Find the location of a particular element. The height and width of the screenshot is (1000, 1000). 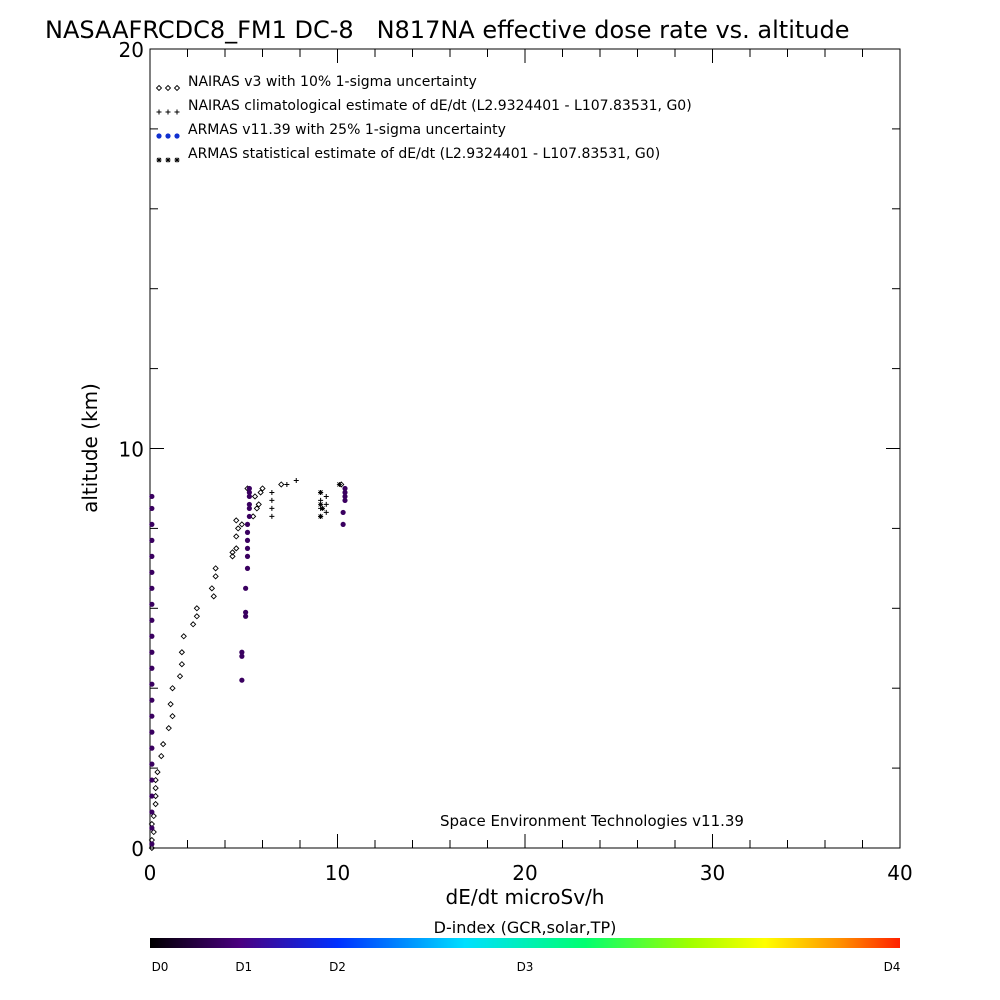

colorbar-label: D4 is located at coordinates (892, 967).